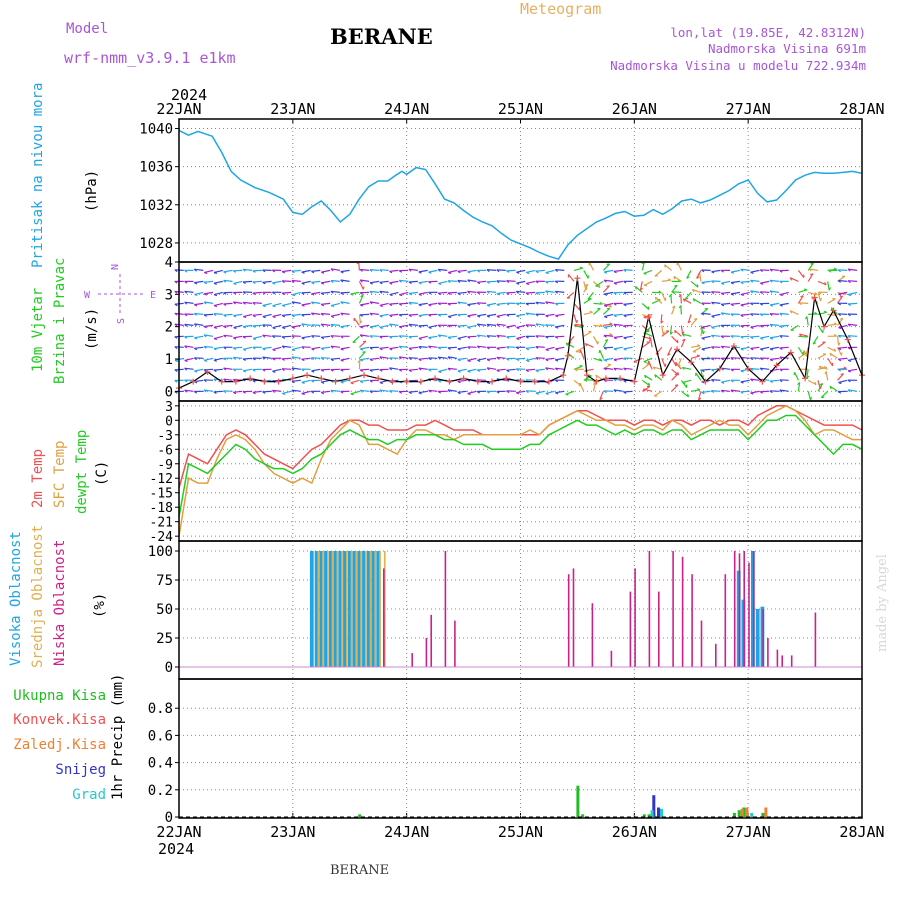  Describe the element at coordinates (520, 470) in the screenshot. I see `temp-line-sfc` at that location.